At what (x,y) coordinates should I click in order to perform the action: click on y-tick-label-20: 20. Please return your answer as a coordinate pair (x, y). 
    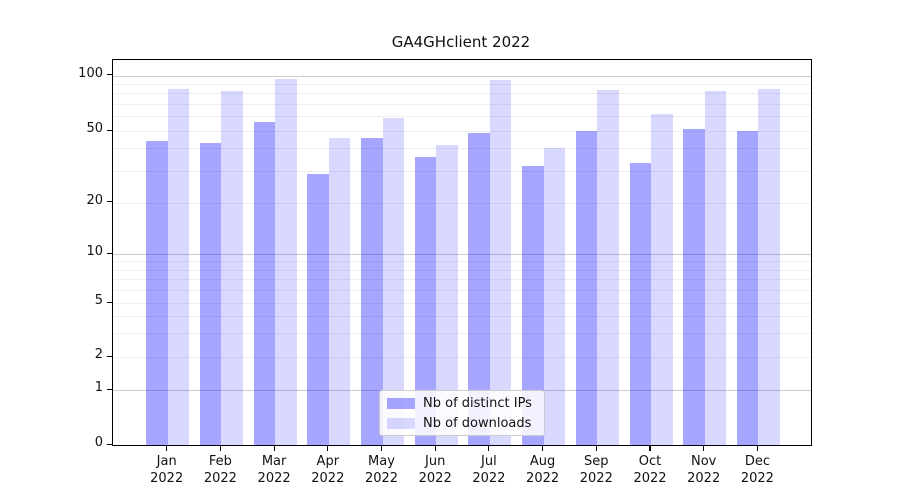
    Looking at the image, I should click on (94, 200).